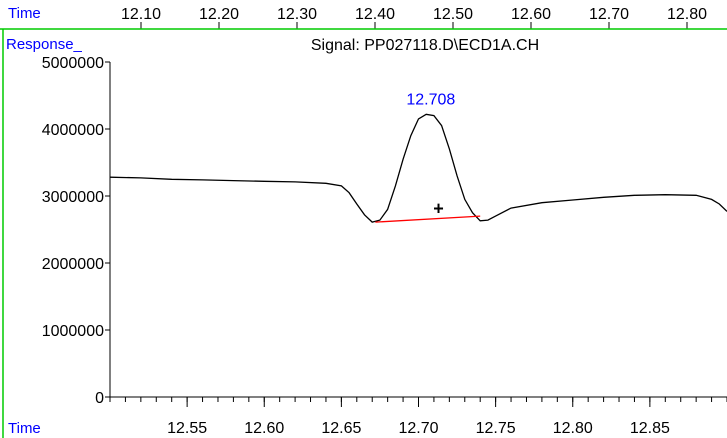 This screenshot has height=438, width=727. What do you see at coordinates (453, 14) in the screenshot?
I see `top-ruler-tick-label: 12.50` at bounding box center [453, 14].